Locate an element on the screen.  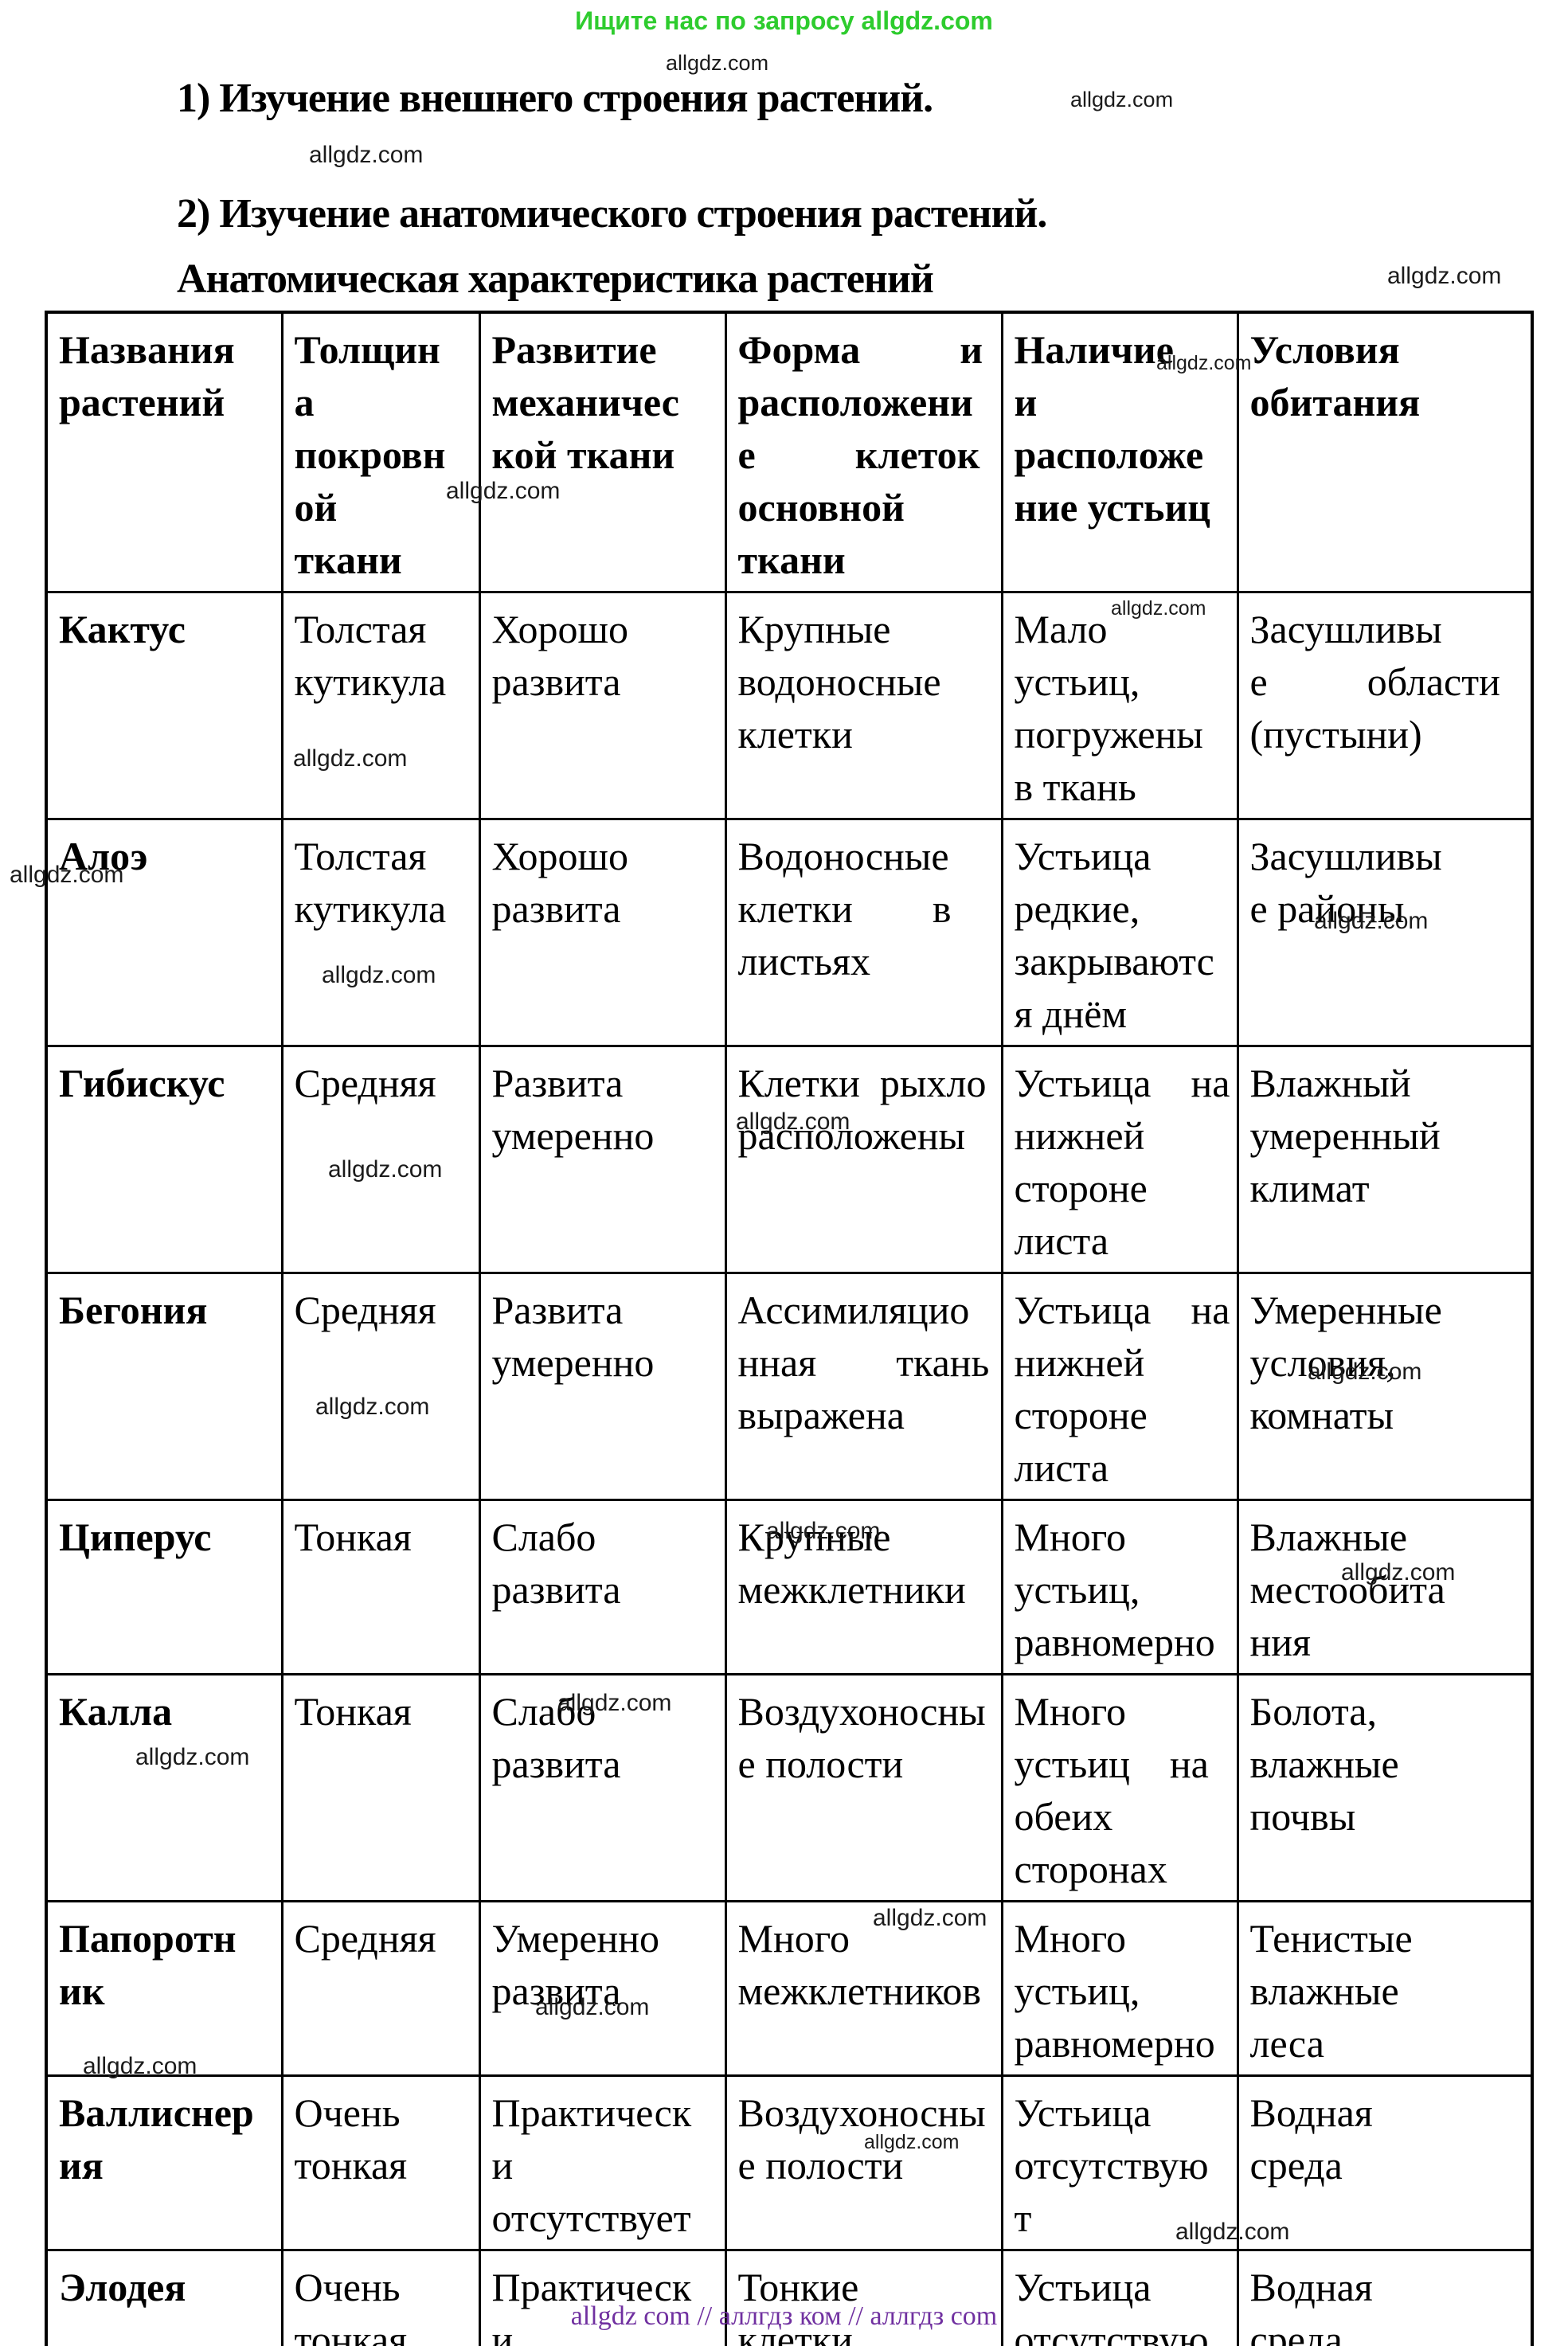
table-cell: Крупные водоносные клетки is located at coordinates (863, 705).